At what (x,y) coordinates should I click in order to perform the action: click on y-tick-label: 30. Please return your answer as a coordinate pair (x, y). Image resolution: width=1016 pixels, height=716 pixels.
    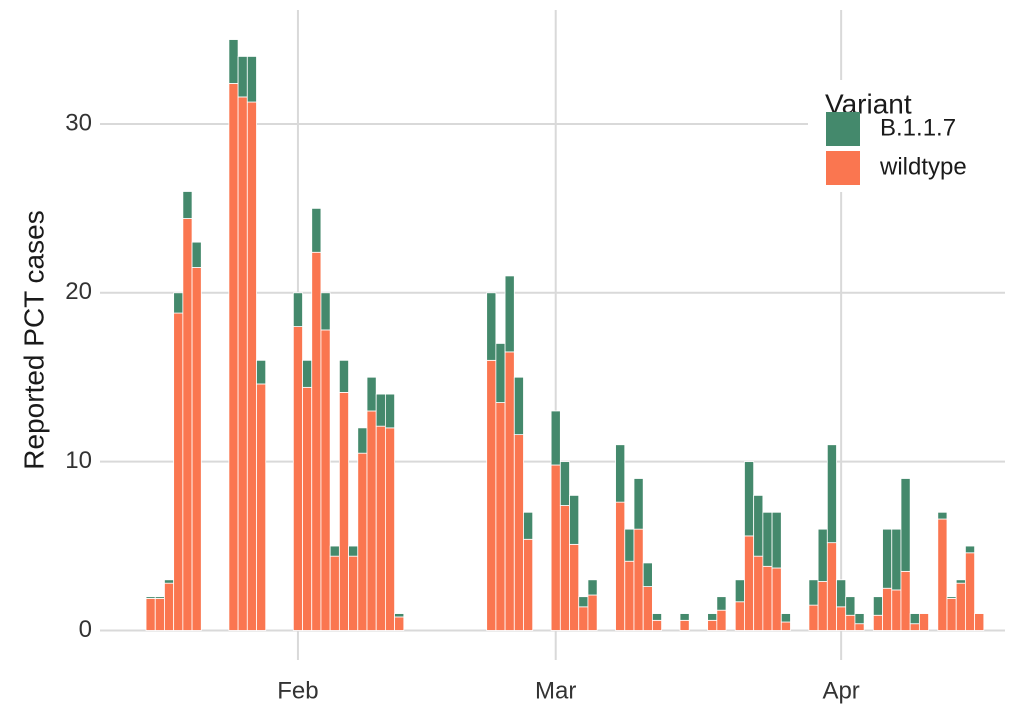
    Looking at the image, I should click on (78, 122).